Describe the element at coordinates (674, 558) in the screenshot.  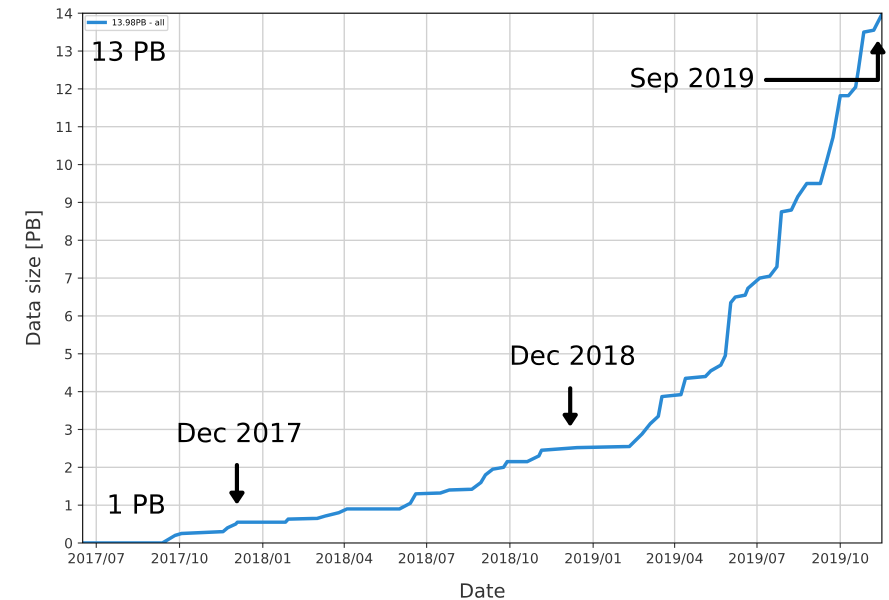
I see `x-tick-label: 2019/04` at that location.